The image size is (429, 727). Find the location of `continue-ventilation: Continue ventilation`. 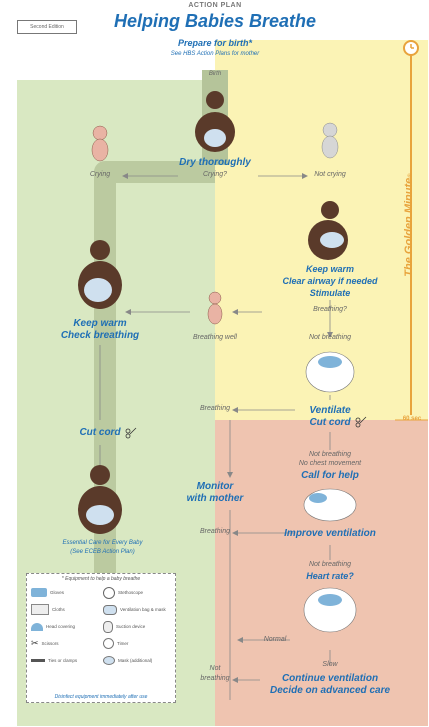

continue-ventilation: Continue ventilation is located at coordinates (330, 678).